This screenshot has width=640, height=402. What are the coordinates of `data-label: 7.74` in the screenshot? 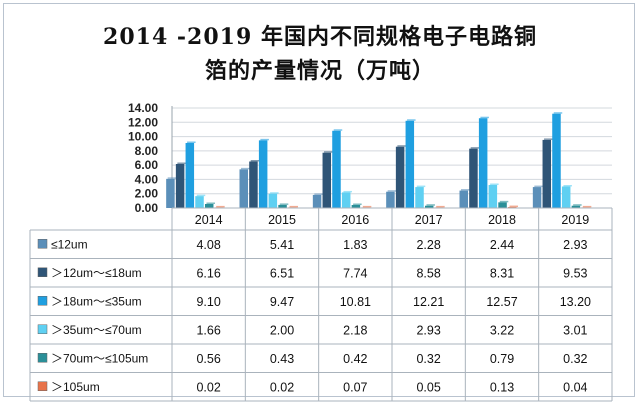 It's located at (355, 273).